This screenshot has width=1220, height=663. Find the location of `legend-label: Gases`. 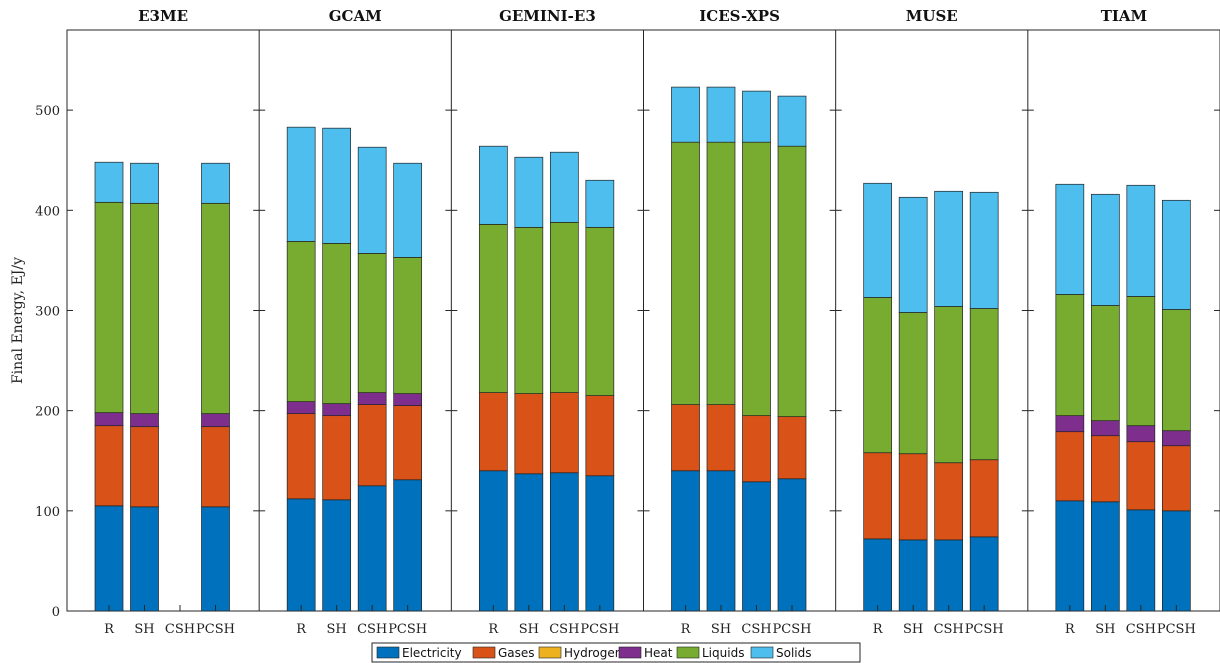

legend-label: Gases is located at coordinates (516, 653).